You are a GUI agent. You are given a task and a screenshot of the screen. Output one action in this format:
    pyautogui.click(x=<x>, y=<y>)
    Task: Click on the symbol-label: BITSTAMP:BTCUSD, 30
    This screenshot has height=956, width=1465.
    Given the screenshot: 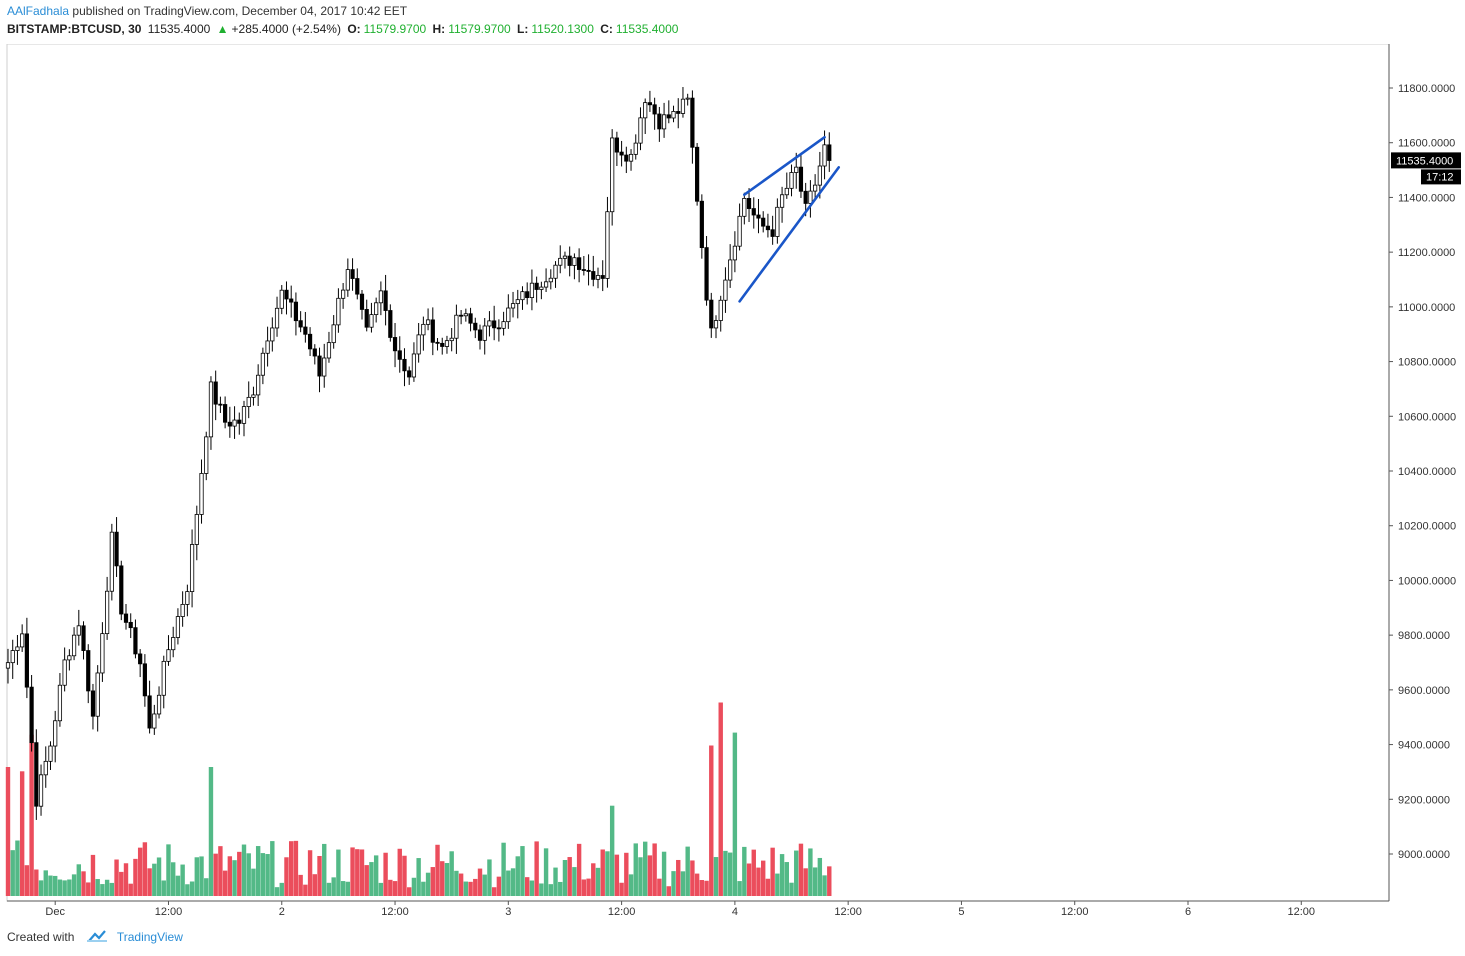 What is the action you would take?
    pyautogui.click(x=74, y=29)
    